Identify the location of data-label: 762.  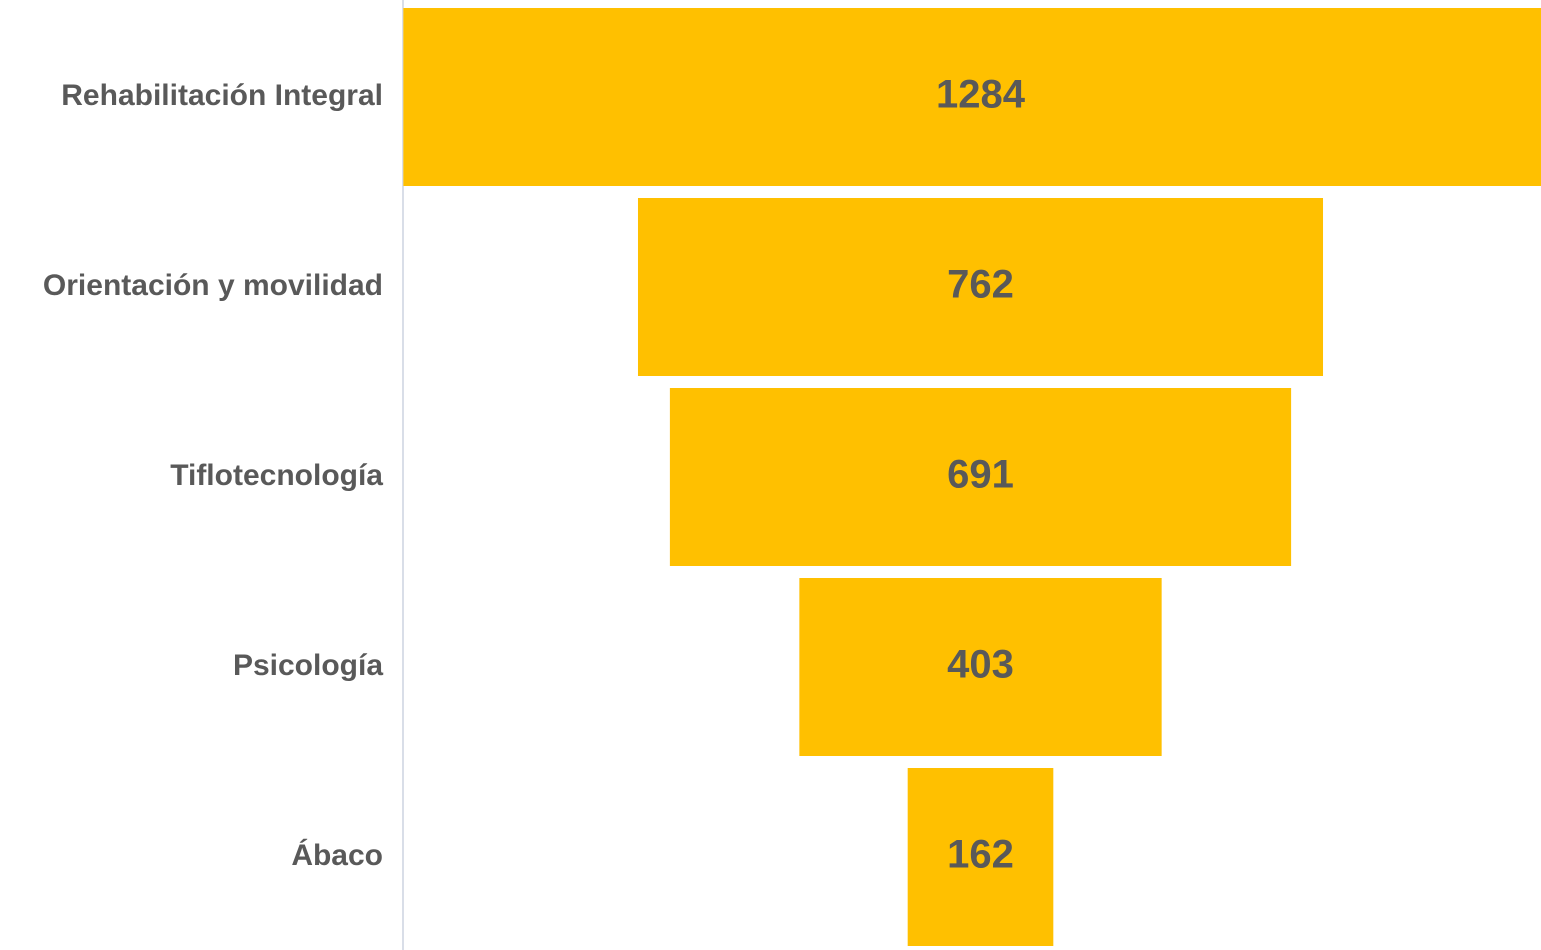
(980, 285).